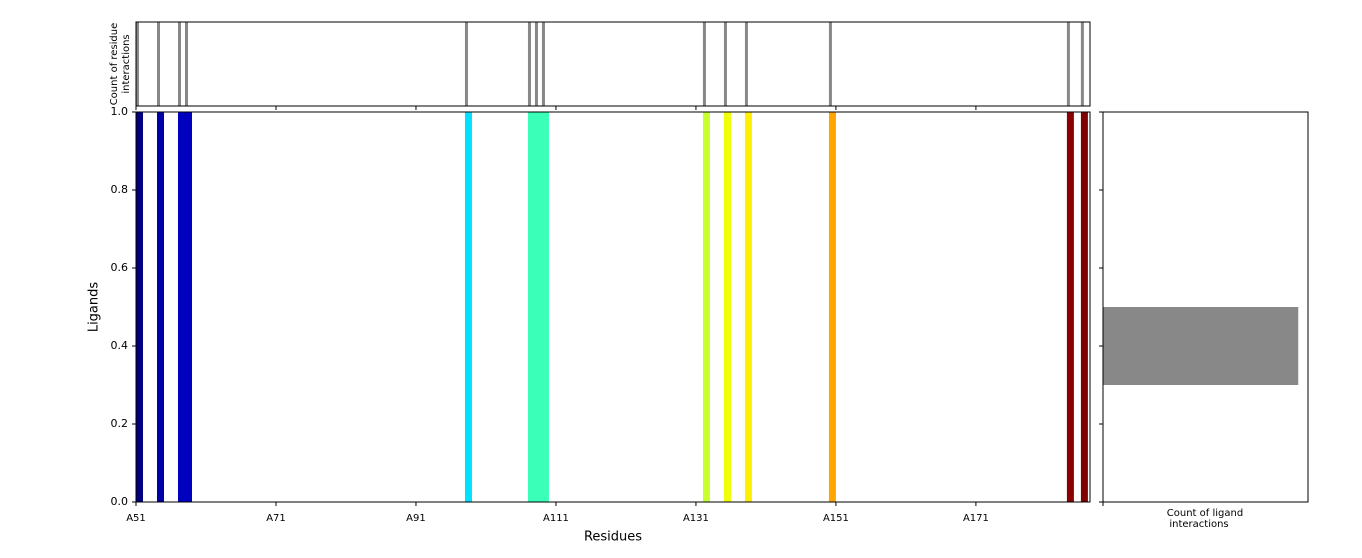 The height and width of the screenshot is (558, 1362). What do you see at coordinates (120, 501) in the screenshot?
I see `y-tick-label: 0.0` at bounding box center [120, 501].